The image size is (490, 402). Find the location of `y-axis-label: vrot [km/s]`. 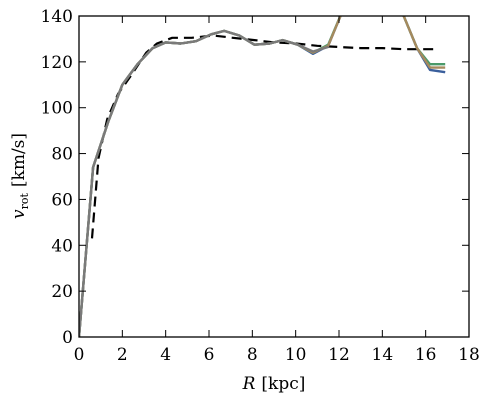

y-axis-label: vrot [km/s] is located at coordinates (20, 176).